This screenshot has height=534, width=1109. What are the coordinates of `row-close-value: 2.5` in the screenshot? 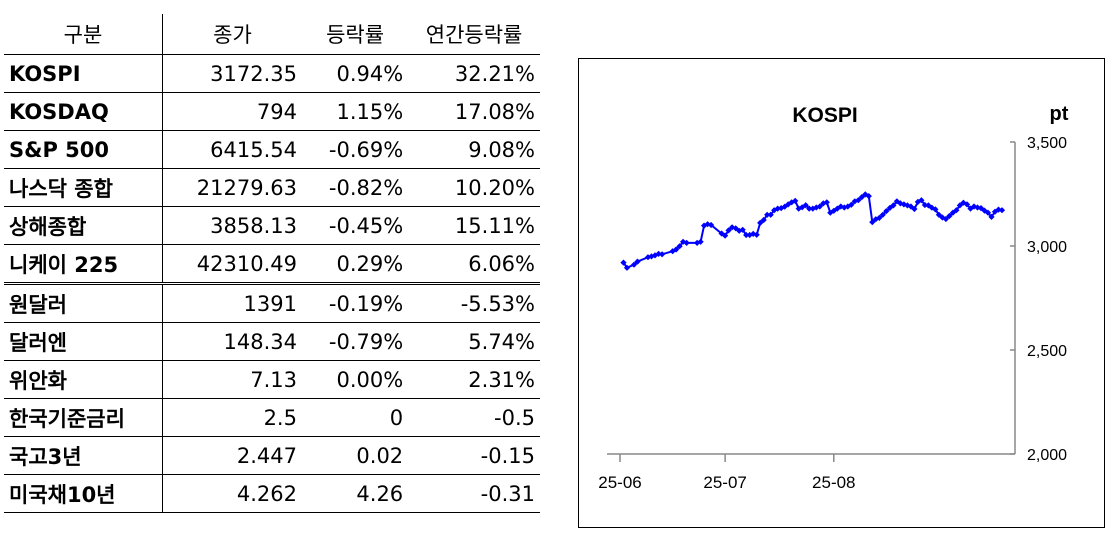 It's located at (232, 417).